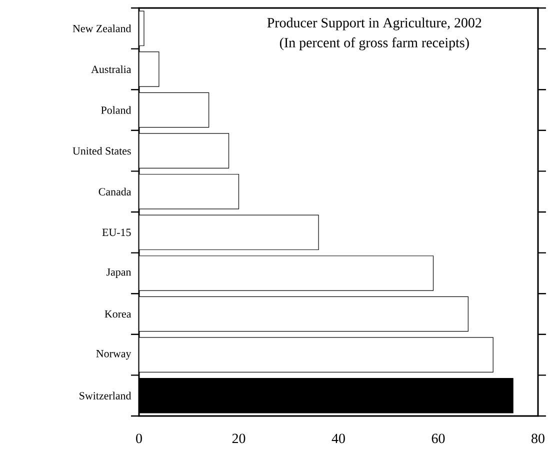  What do you see at coordinates (239, 439) in the screenshot?
I see `x-tick-label: 20` at bounding box center [239, 439].